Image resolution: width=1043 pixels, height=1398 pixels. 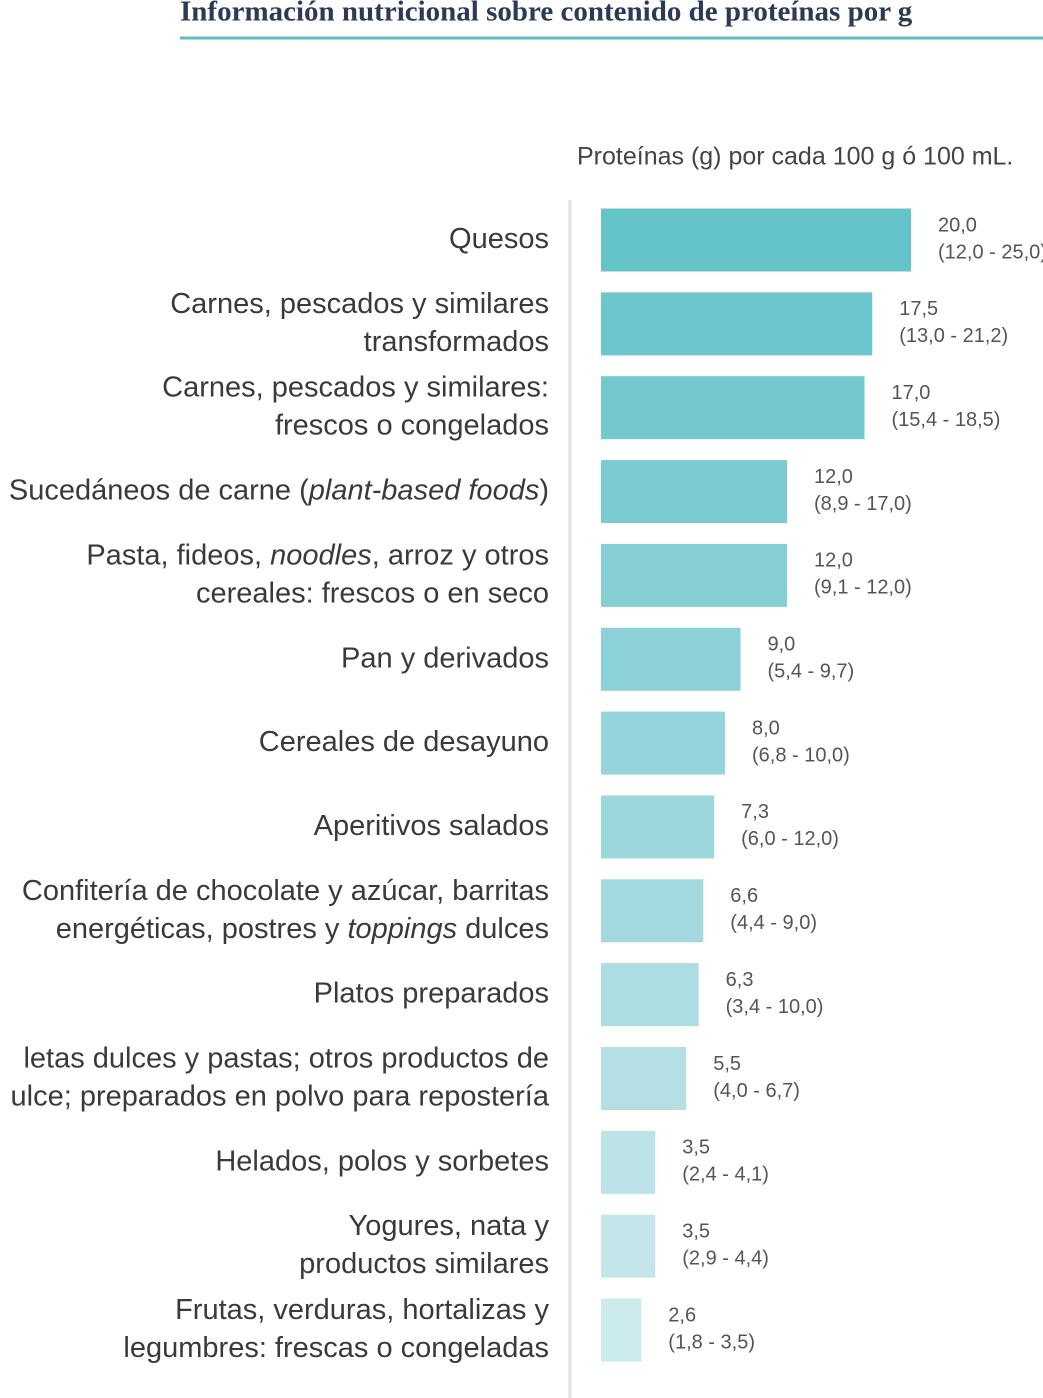 I want to click on category-label: Pasta, fideos, noodles, arroz y otros, so click(x=317, y=555).